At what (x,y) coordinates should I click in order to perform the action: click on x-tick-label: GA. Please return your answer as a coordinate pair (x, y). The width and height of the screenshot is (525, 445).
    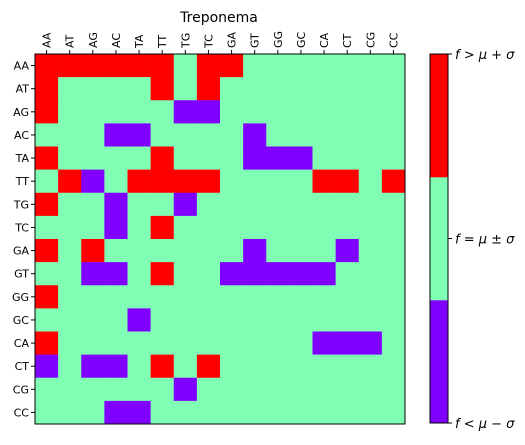
    Looking at the image, I should click on (232, 39).